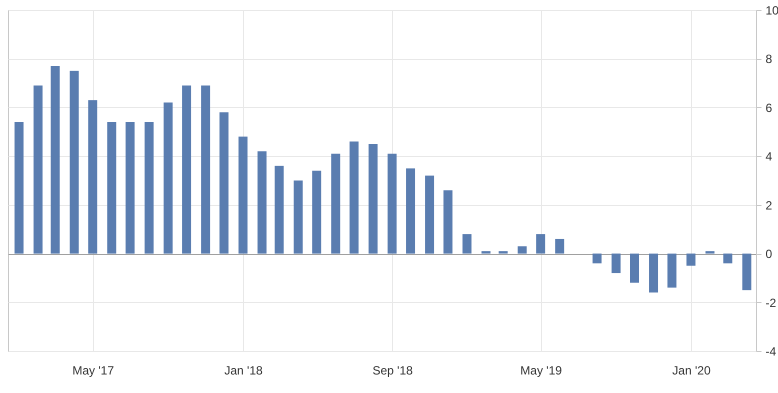 The image size is (778, 393). What do you see at coordinates (769, 107) in the screenshot?
I see `y-tick-label: 6` at bounding box center [769, 107].